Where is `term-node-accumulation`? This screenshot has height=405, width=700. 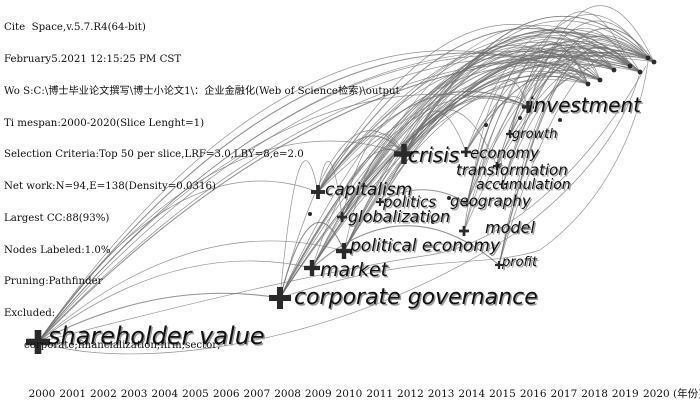
term-node-accumulation is located at coordinates (503, 184).